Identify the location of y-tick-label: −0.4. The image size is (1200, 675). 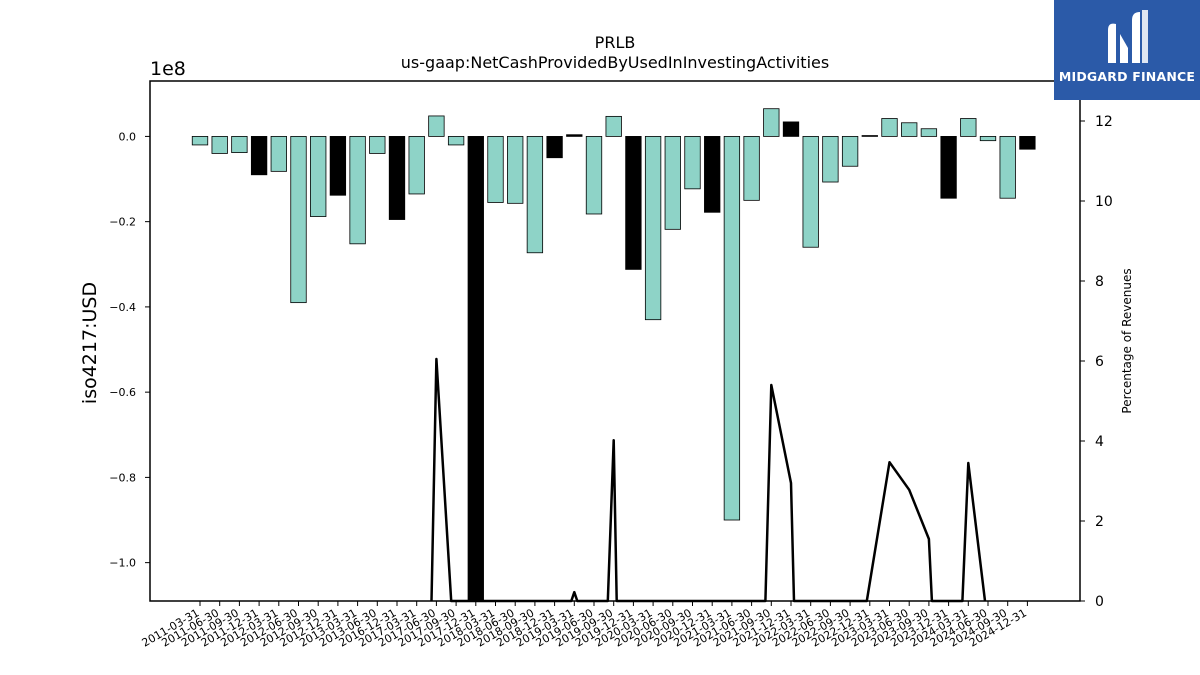
(122, 307).